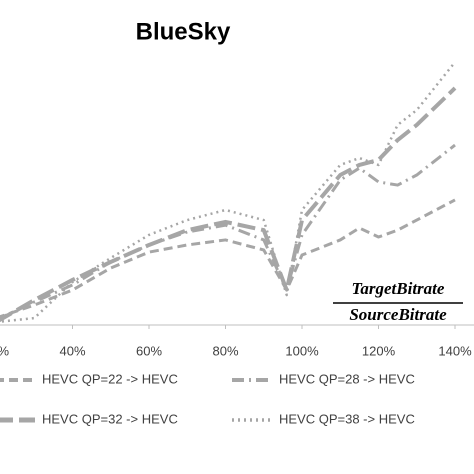 The width and height of the screenshot is (474, 474). I want to click on annotation-numerator: TargetBitrate, so click(398, 288).